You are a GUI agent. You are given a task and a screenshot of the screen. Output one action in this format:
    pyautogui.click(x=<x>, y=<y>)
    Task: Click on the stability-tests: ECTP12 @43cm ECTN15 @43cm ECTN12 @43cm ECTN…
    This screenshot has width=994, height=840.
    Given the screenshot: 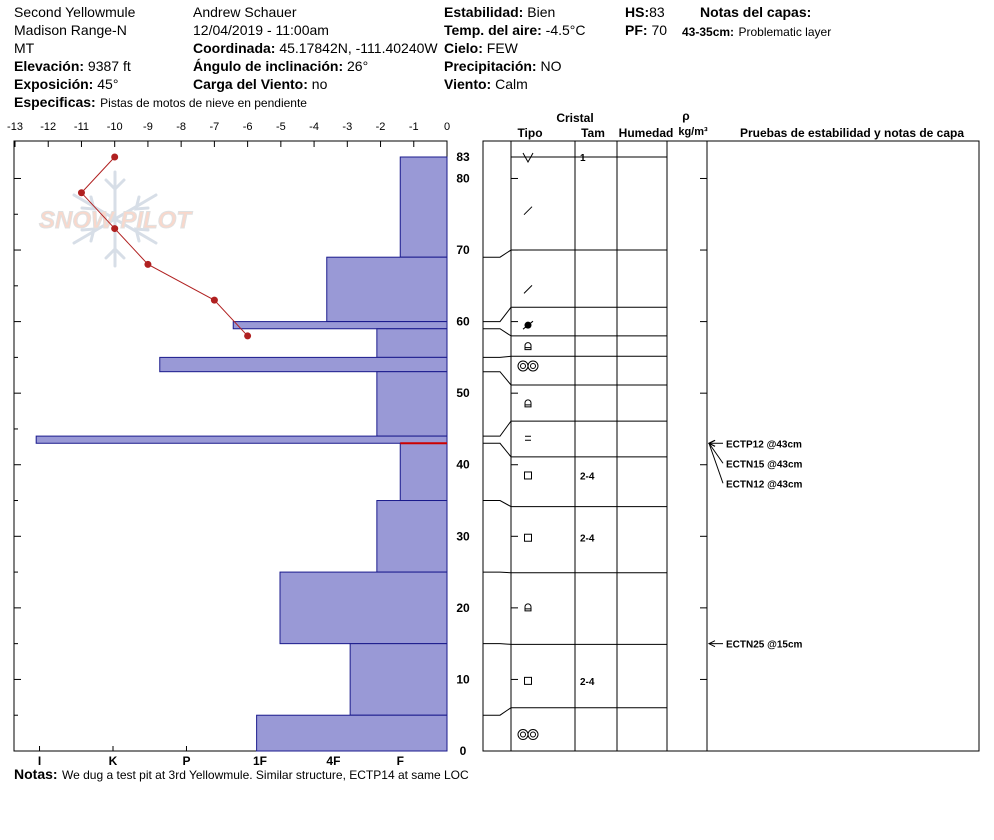 What is the action you would take?
    pyautogui.click(x=755, y=545)
    